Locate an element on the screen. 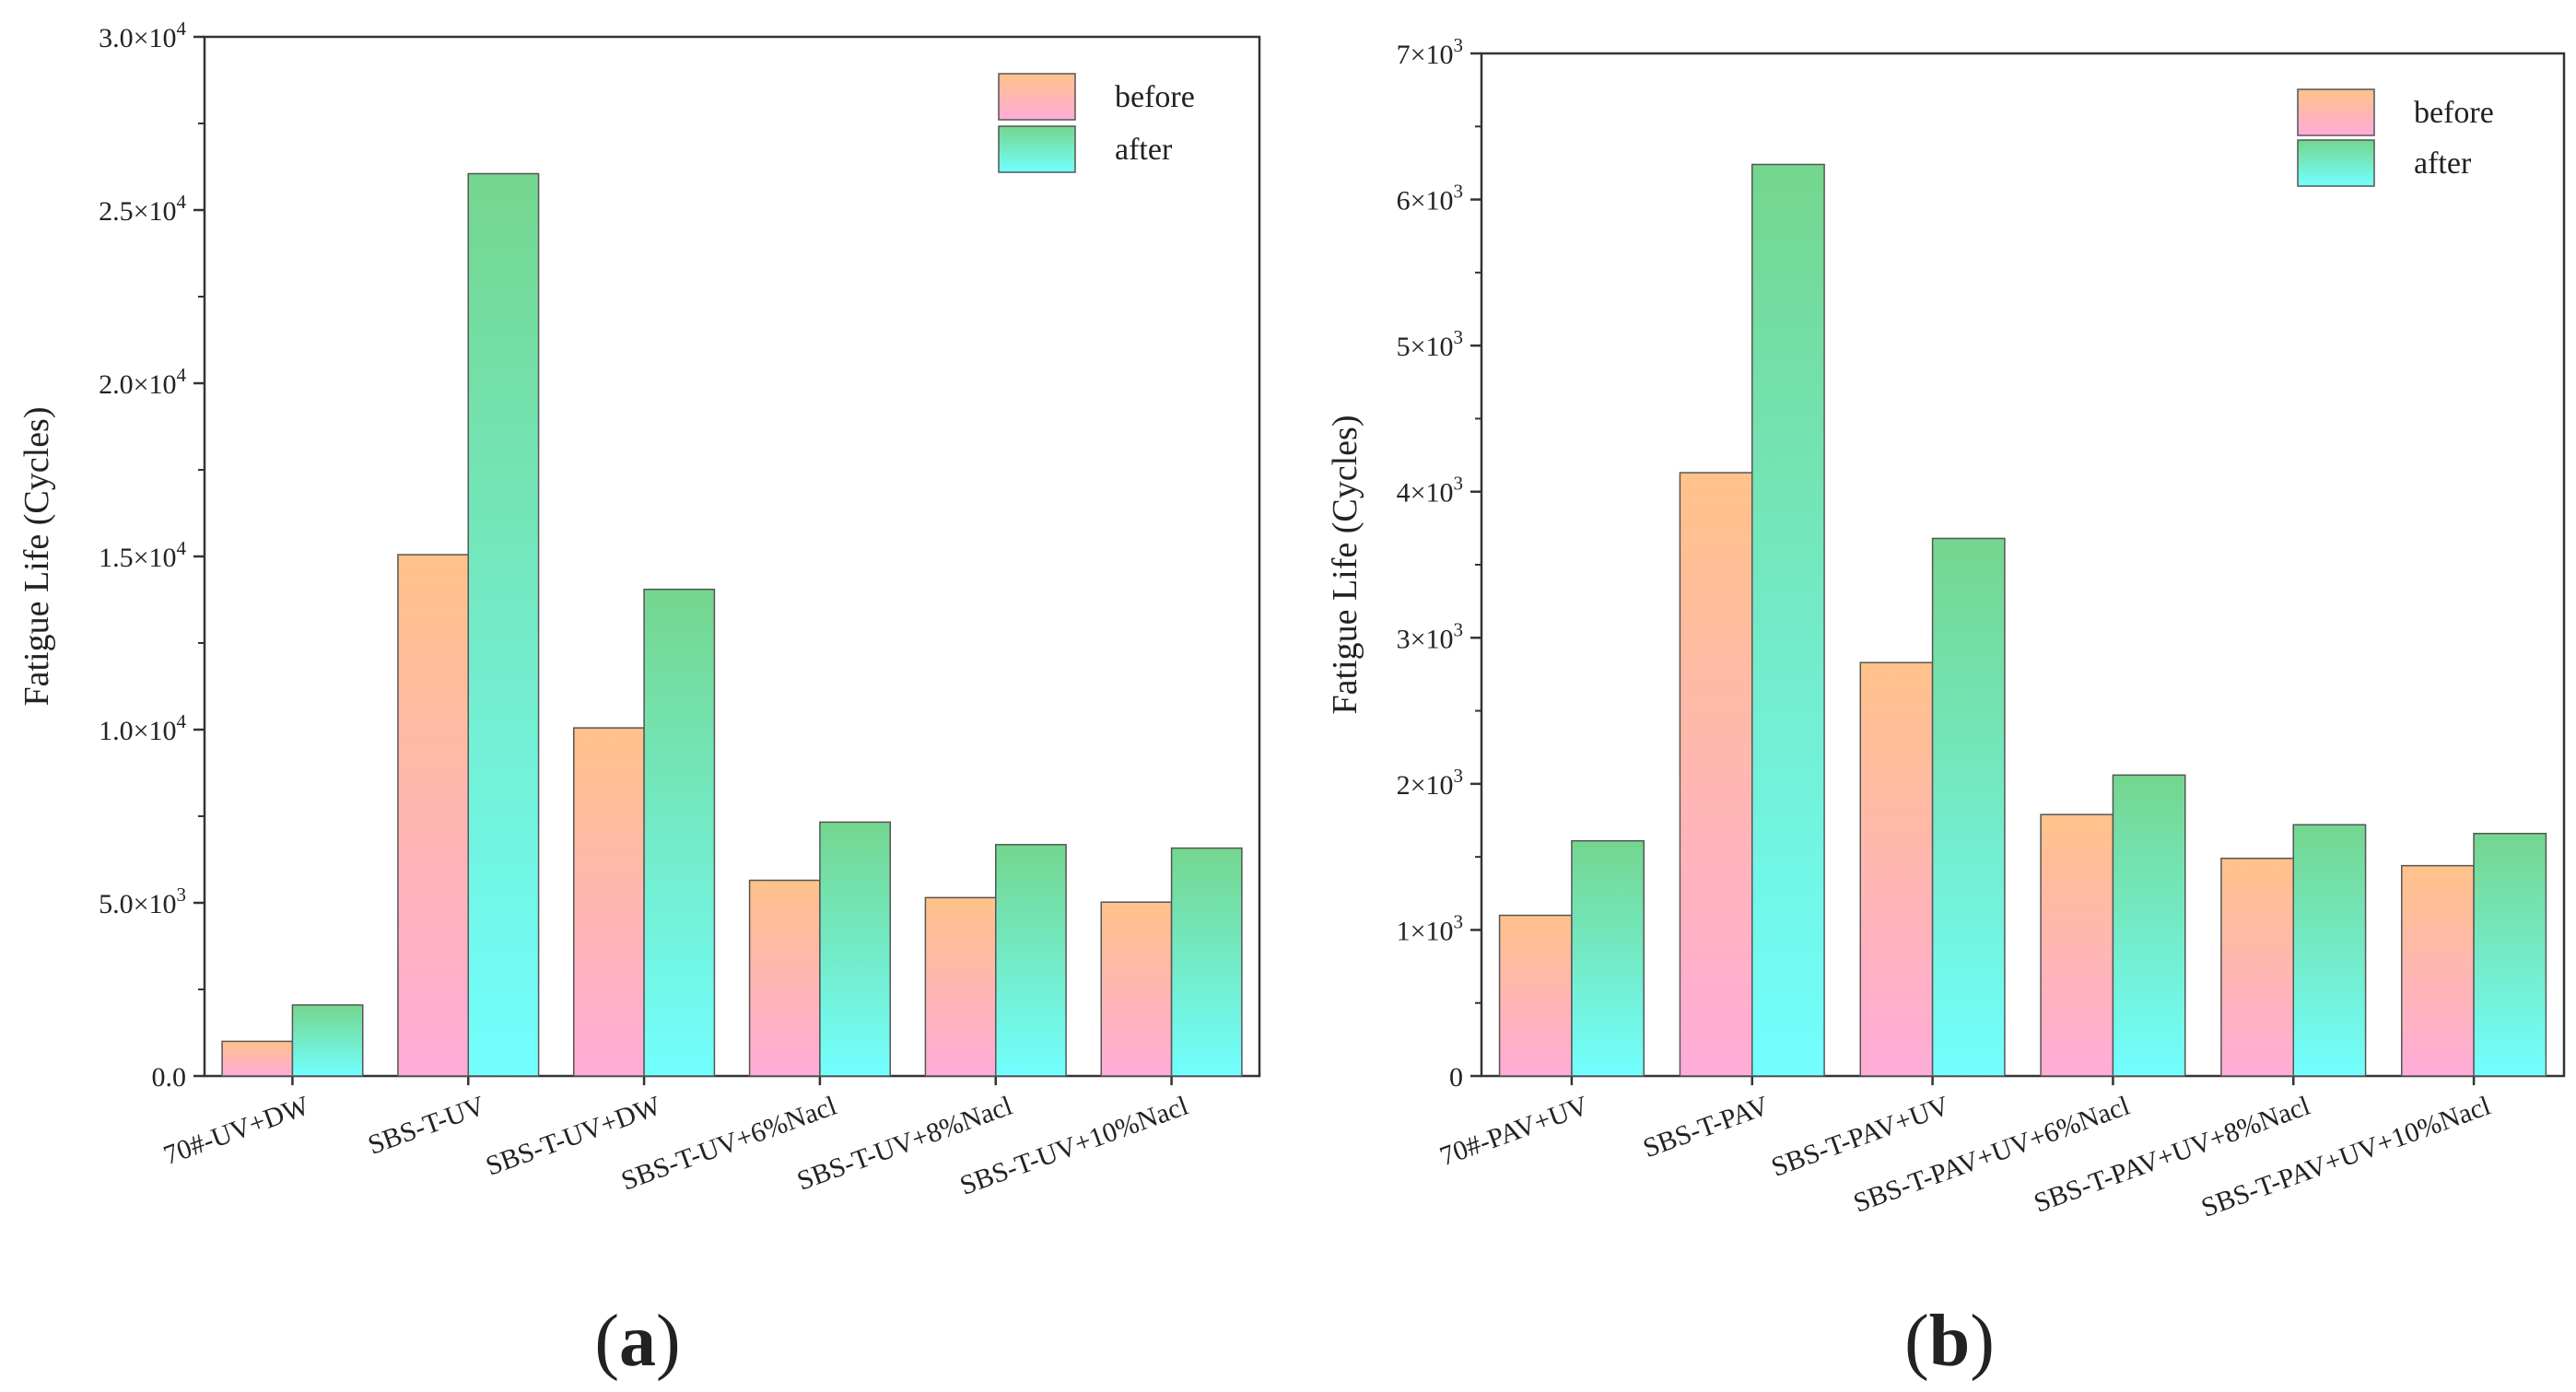  y-tick-label: 2.0×10⁴ is located at coordinates (142, 382).